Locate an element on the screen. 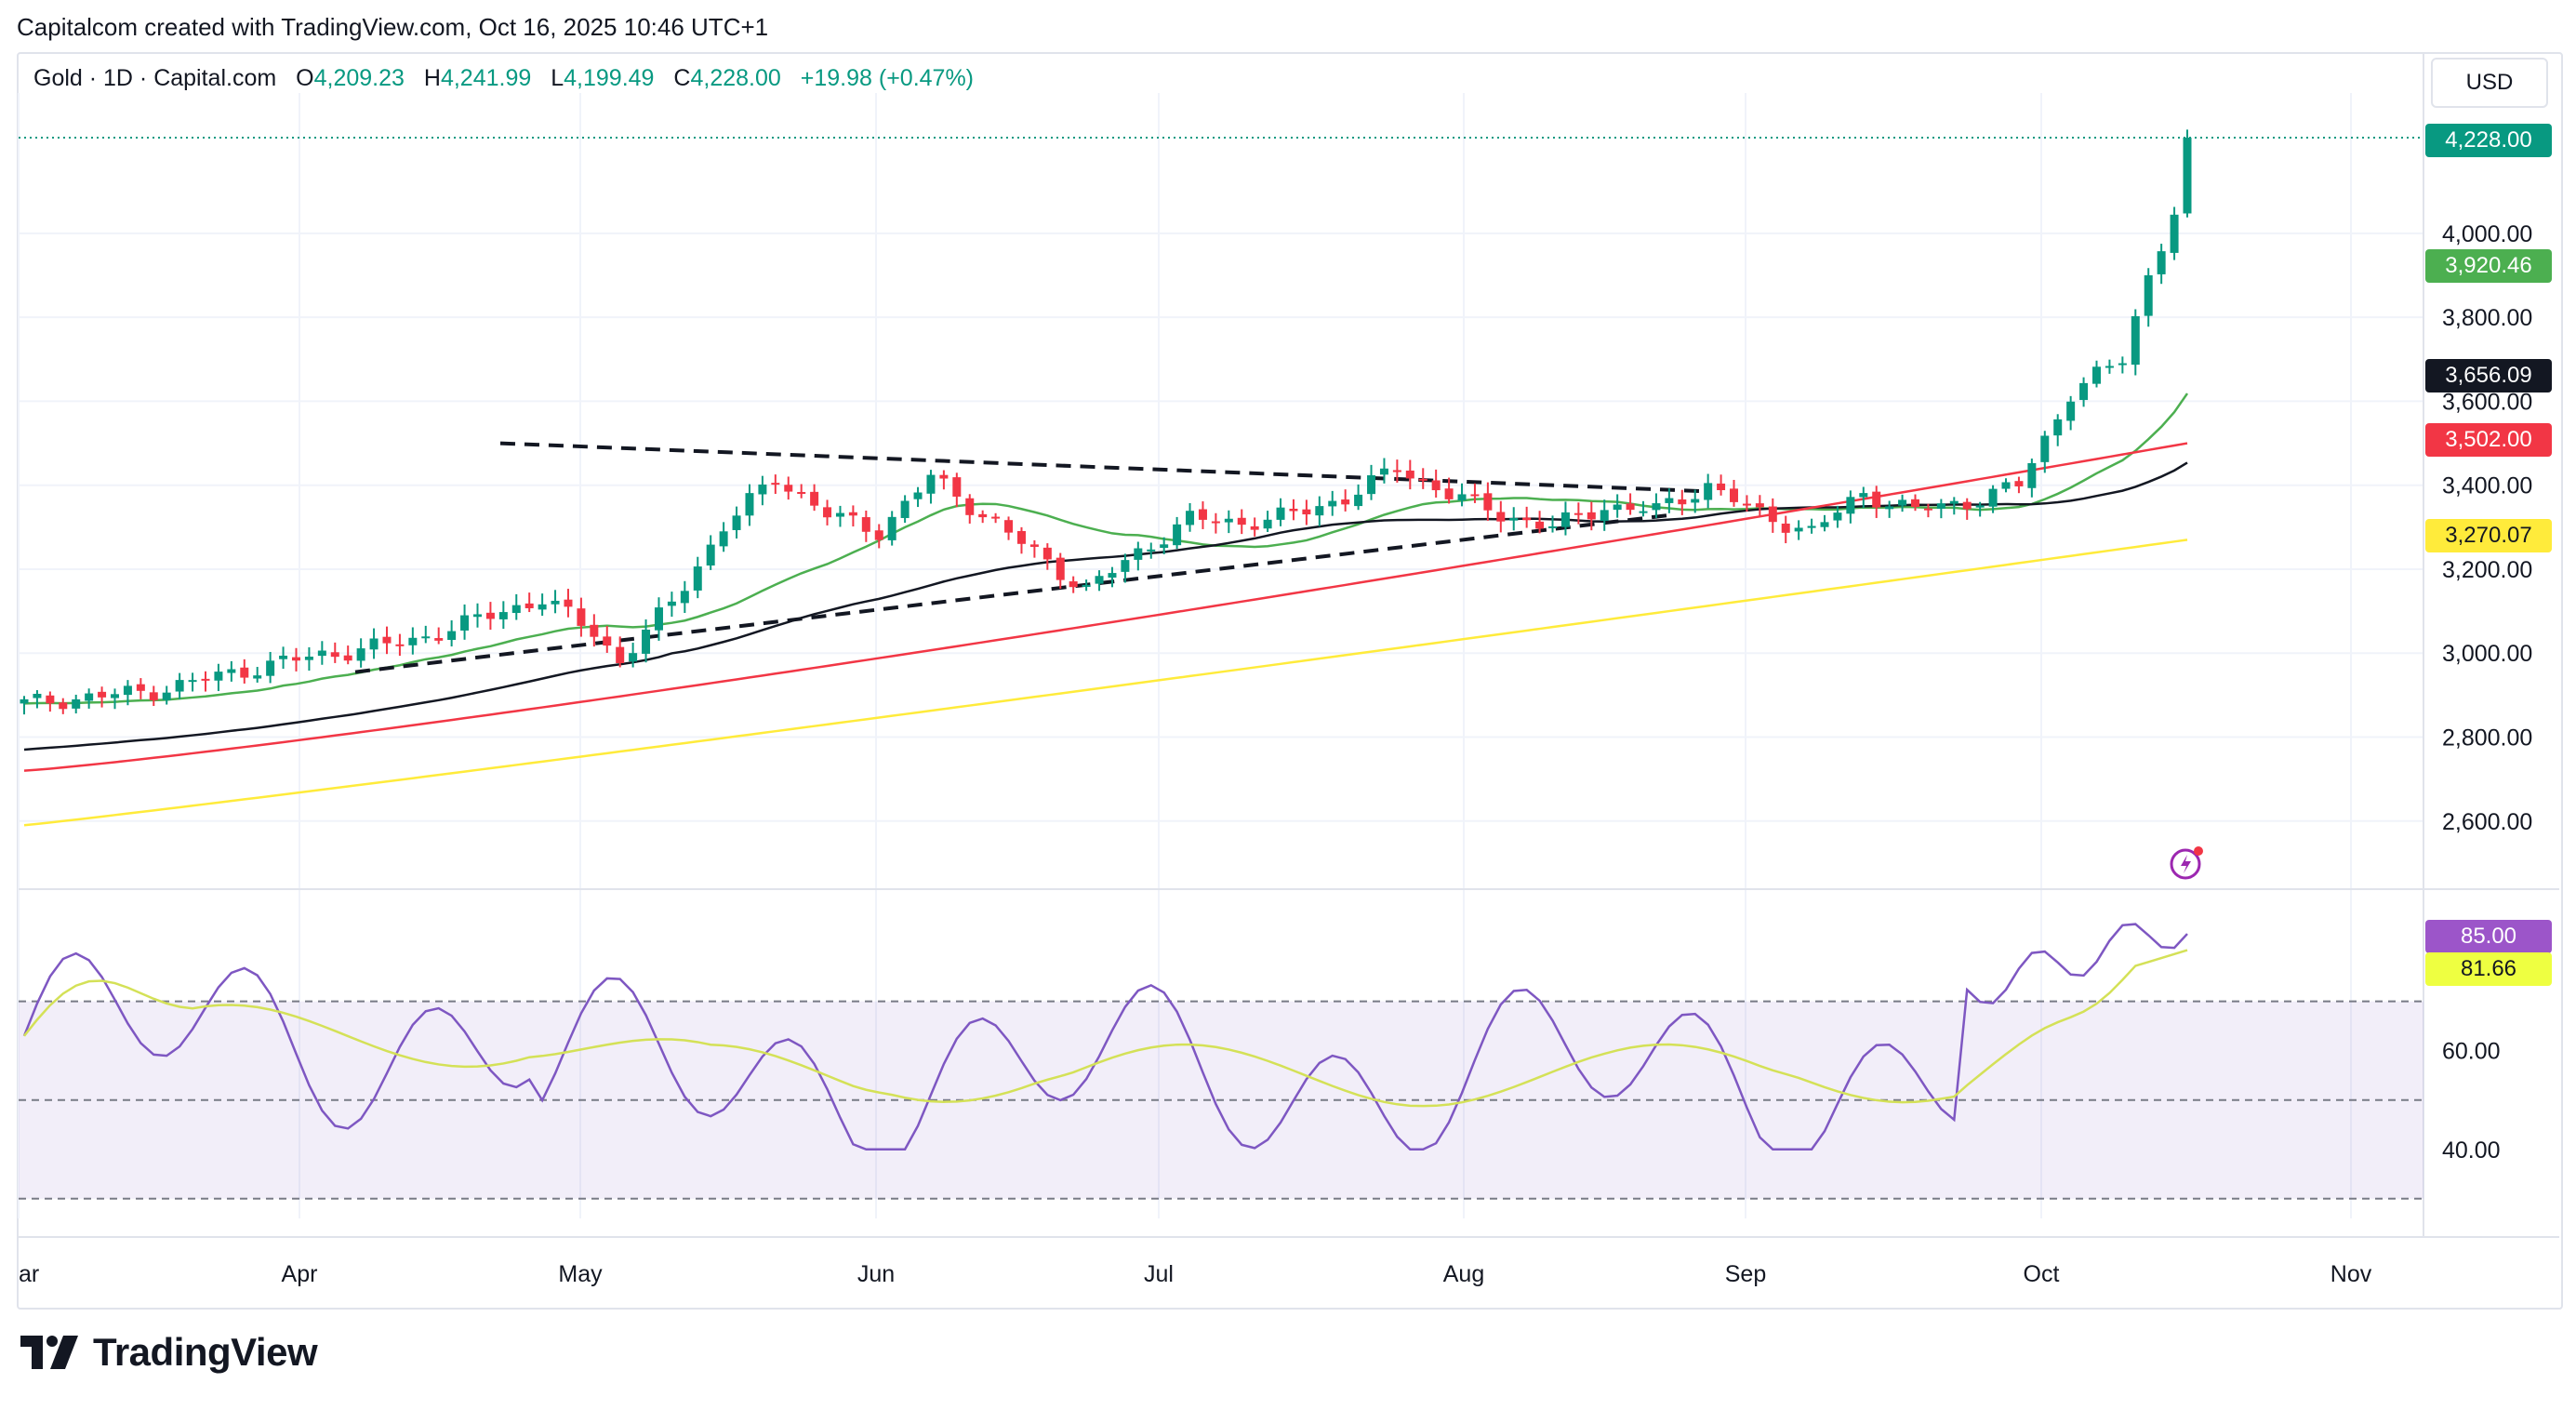 The width and height of the screenshot is (2576, 1410). price-tick-label: 2,600.00 is located at coordinates (2487, 822).